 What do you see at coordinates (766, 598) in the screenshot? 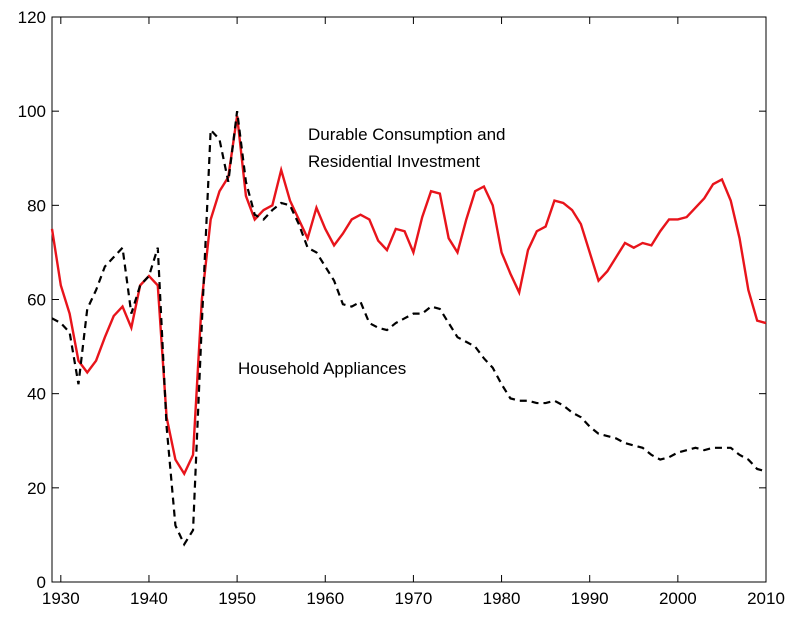
I see `x-tick-label: 2010` at bounding box center [766, 598].